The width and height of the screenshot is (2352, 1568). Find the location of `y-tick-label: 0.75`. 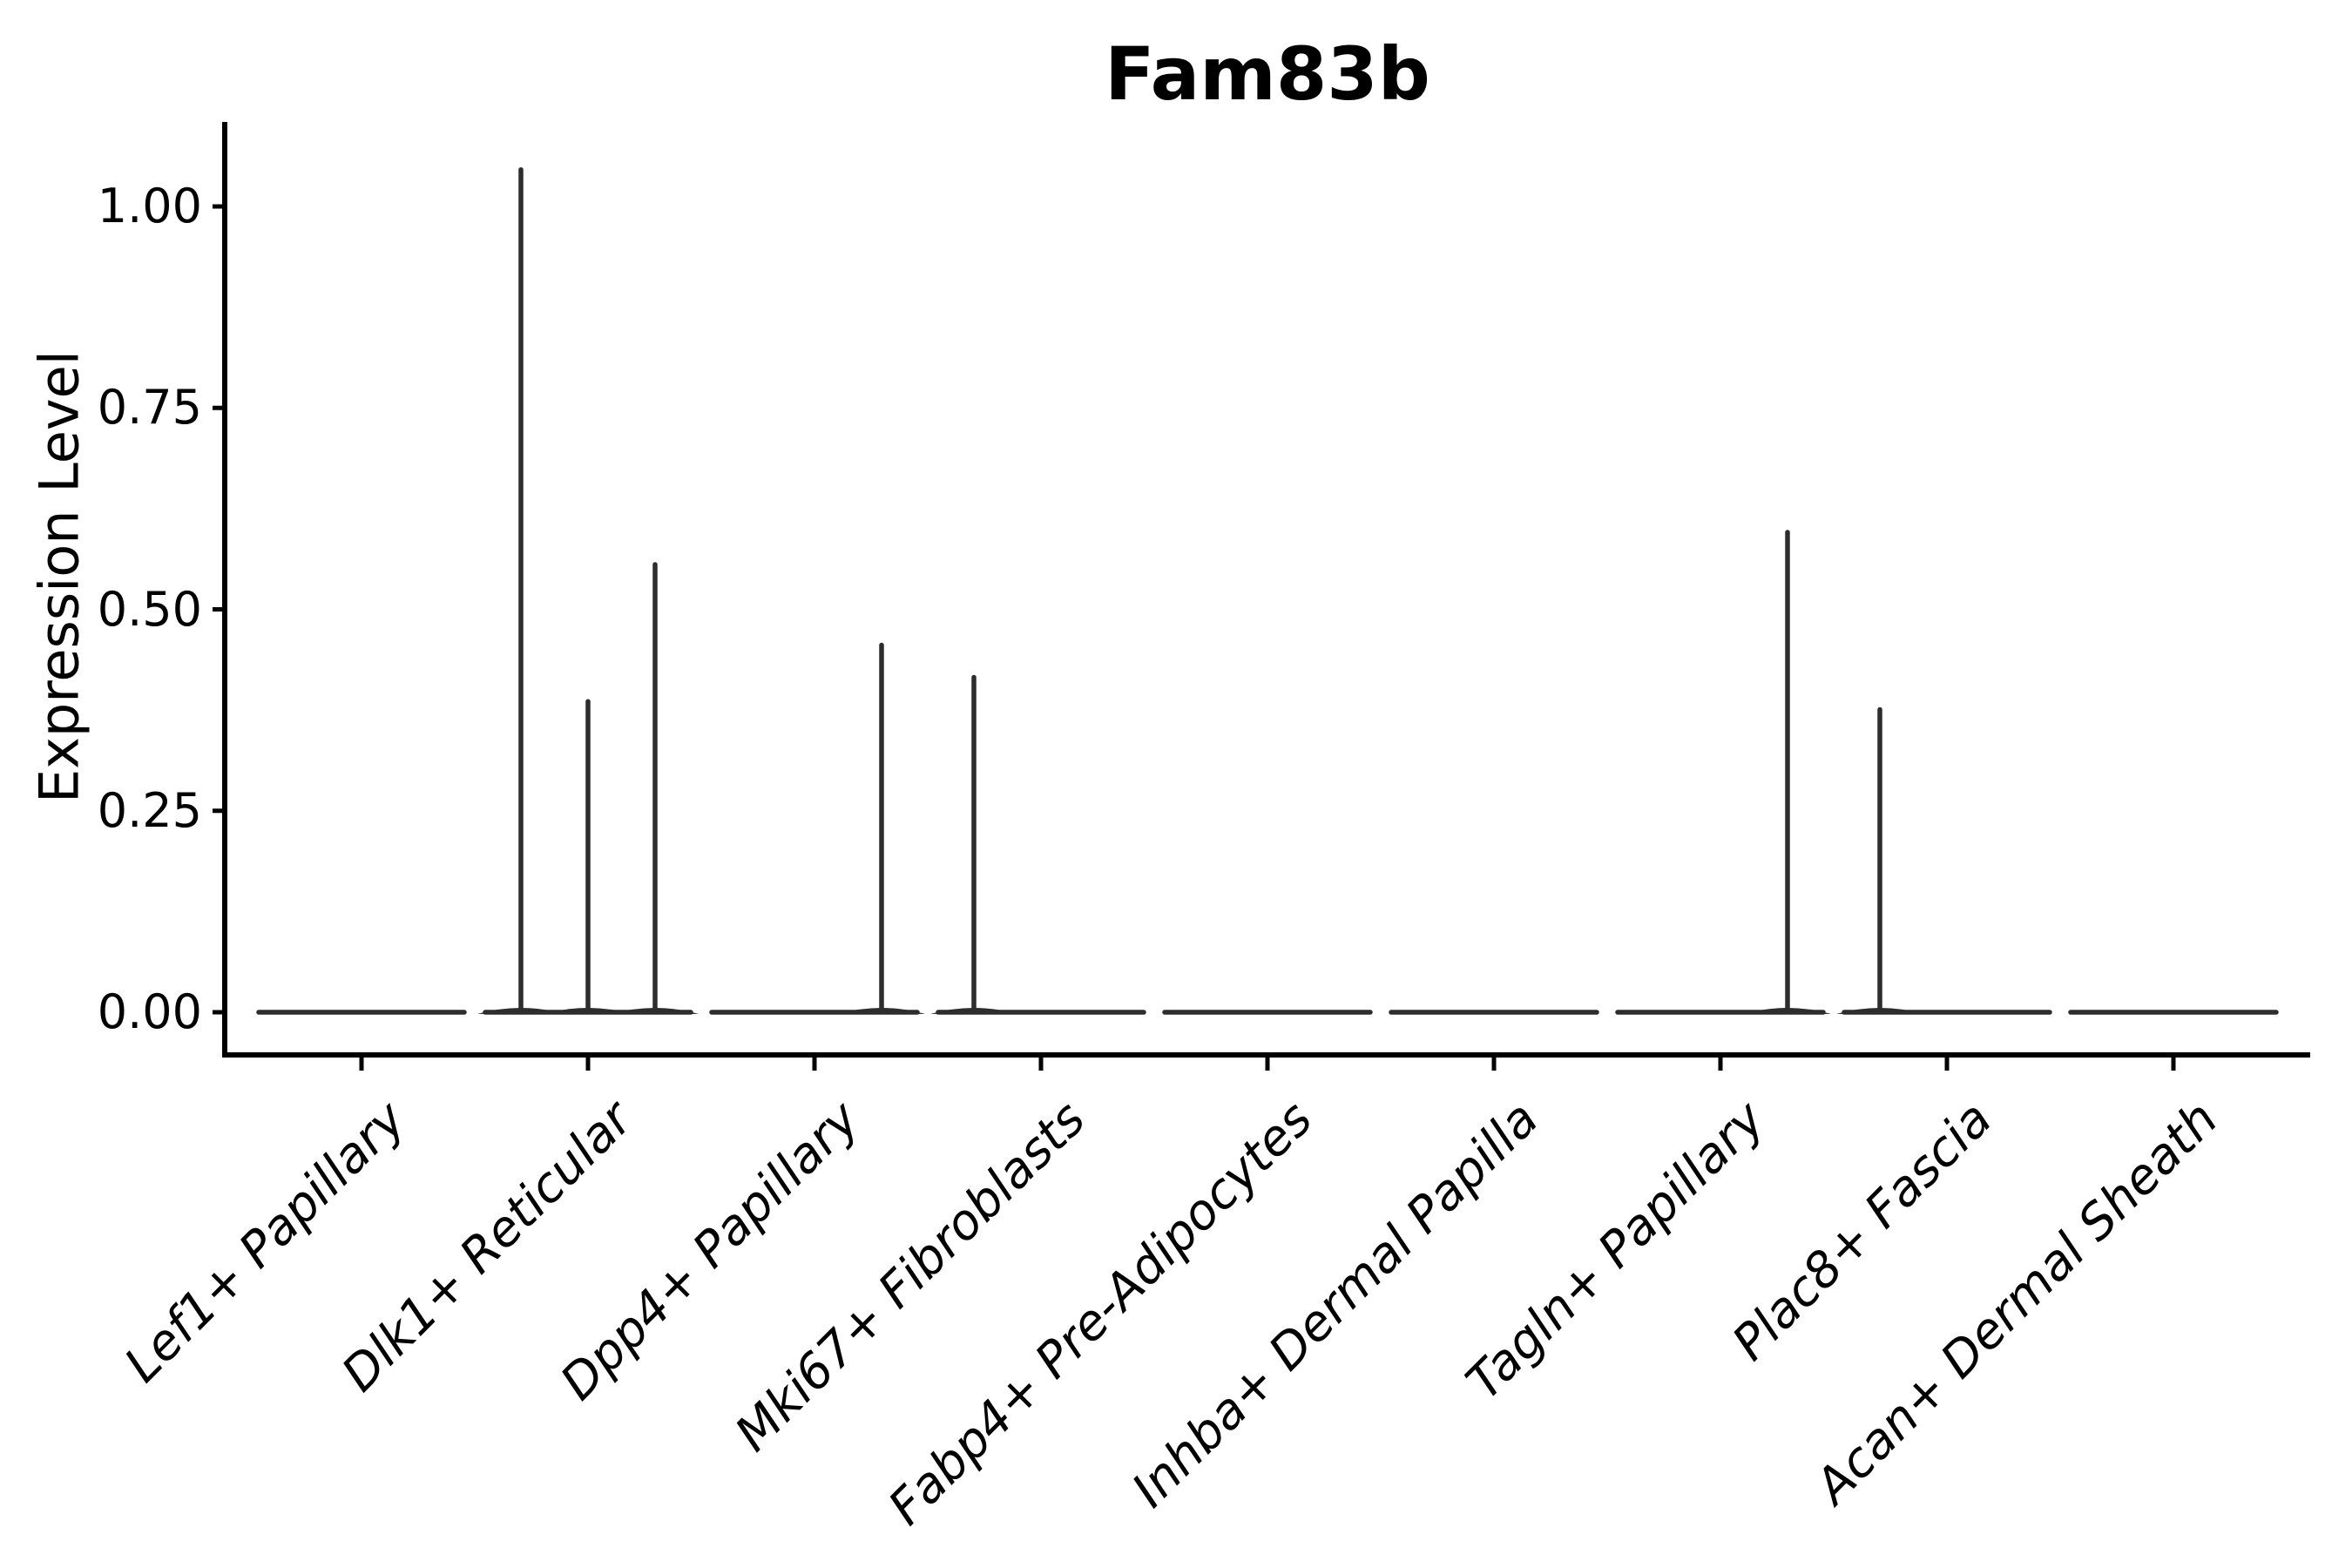

y-tick-label: 0.75 is located at coordinates (150, 408).